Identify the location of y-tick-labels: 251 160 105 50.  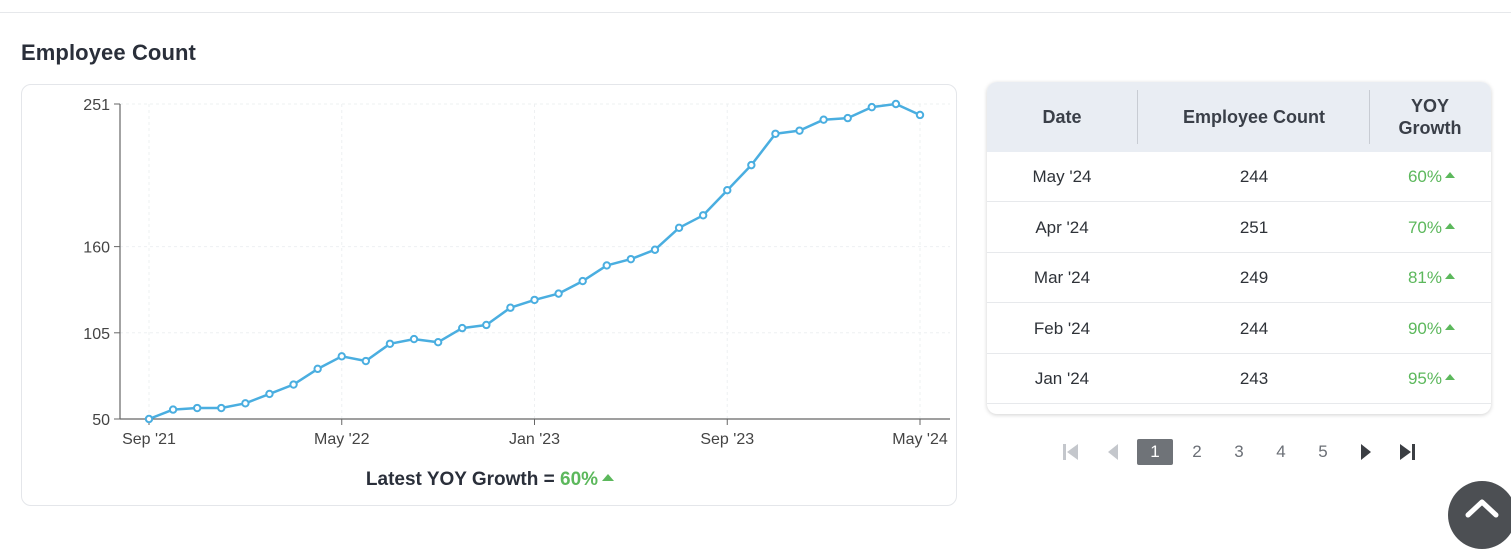
(96, 263).